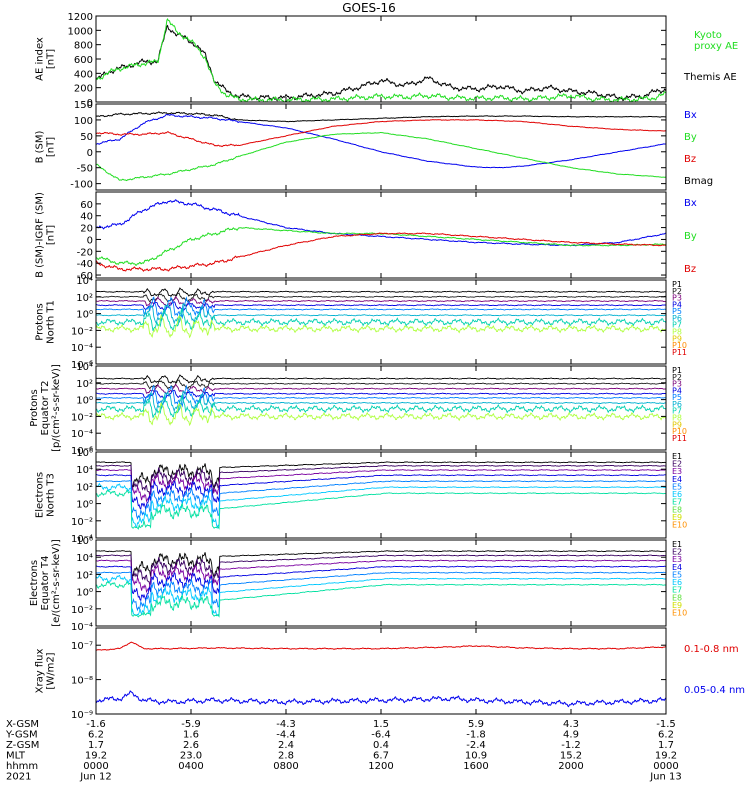 This screenshot has height=800, width=750. What do you see at coordinates (677, 486) in the screenshot?
I see `channel-label-e5: E5` at bounding box center [677, 486].